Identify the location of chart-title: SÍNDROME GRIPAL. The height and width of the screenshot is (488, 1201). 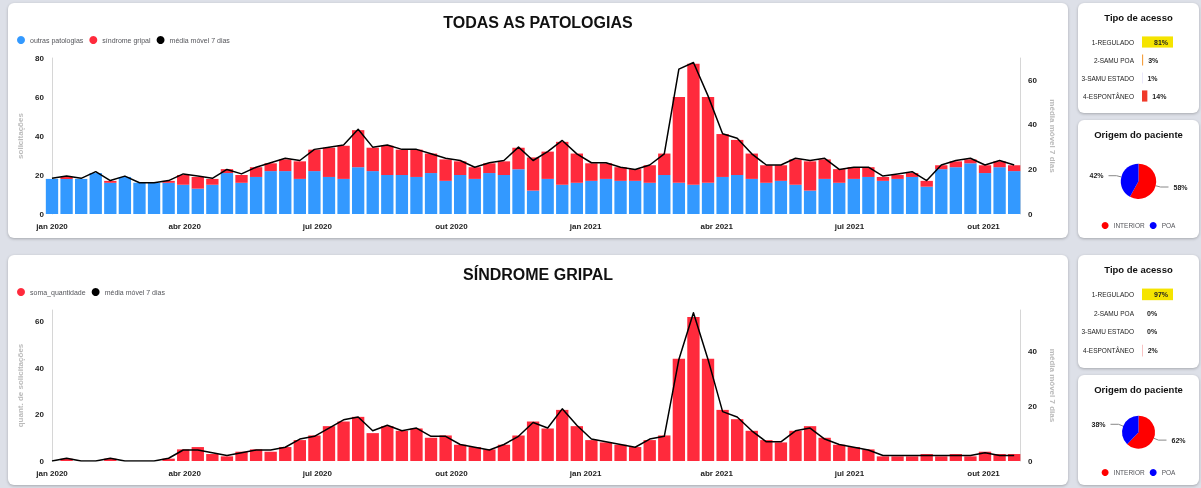
(538, 273).